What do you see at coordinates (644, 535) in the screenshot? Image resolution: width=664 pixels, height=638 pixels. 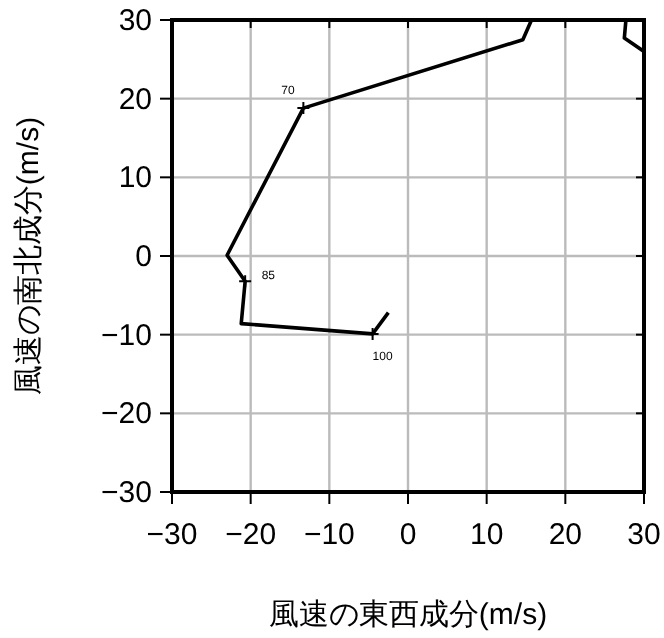 I see `x-tick-label: 30` at bounding box center [644, 535].